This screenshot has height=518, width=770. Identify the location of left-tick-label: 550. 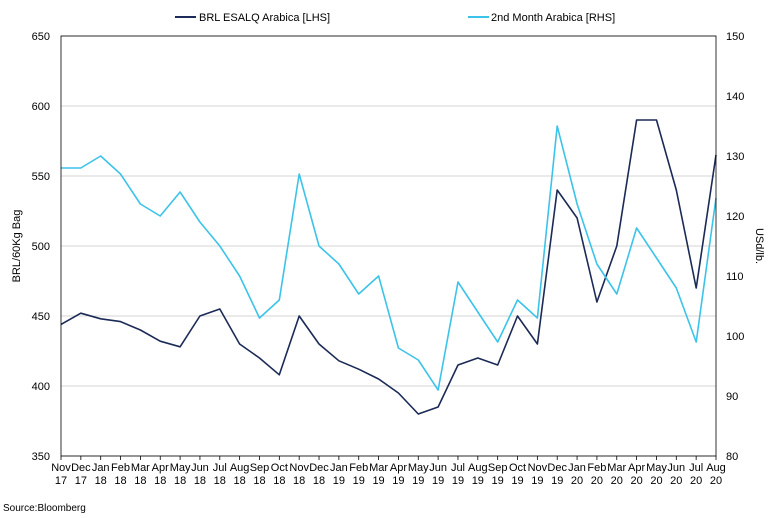
(41, 177).